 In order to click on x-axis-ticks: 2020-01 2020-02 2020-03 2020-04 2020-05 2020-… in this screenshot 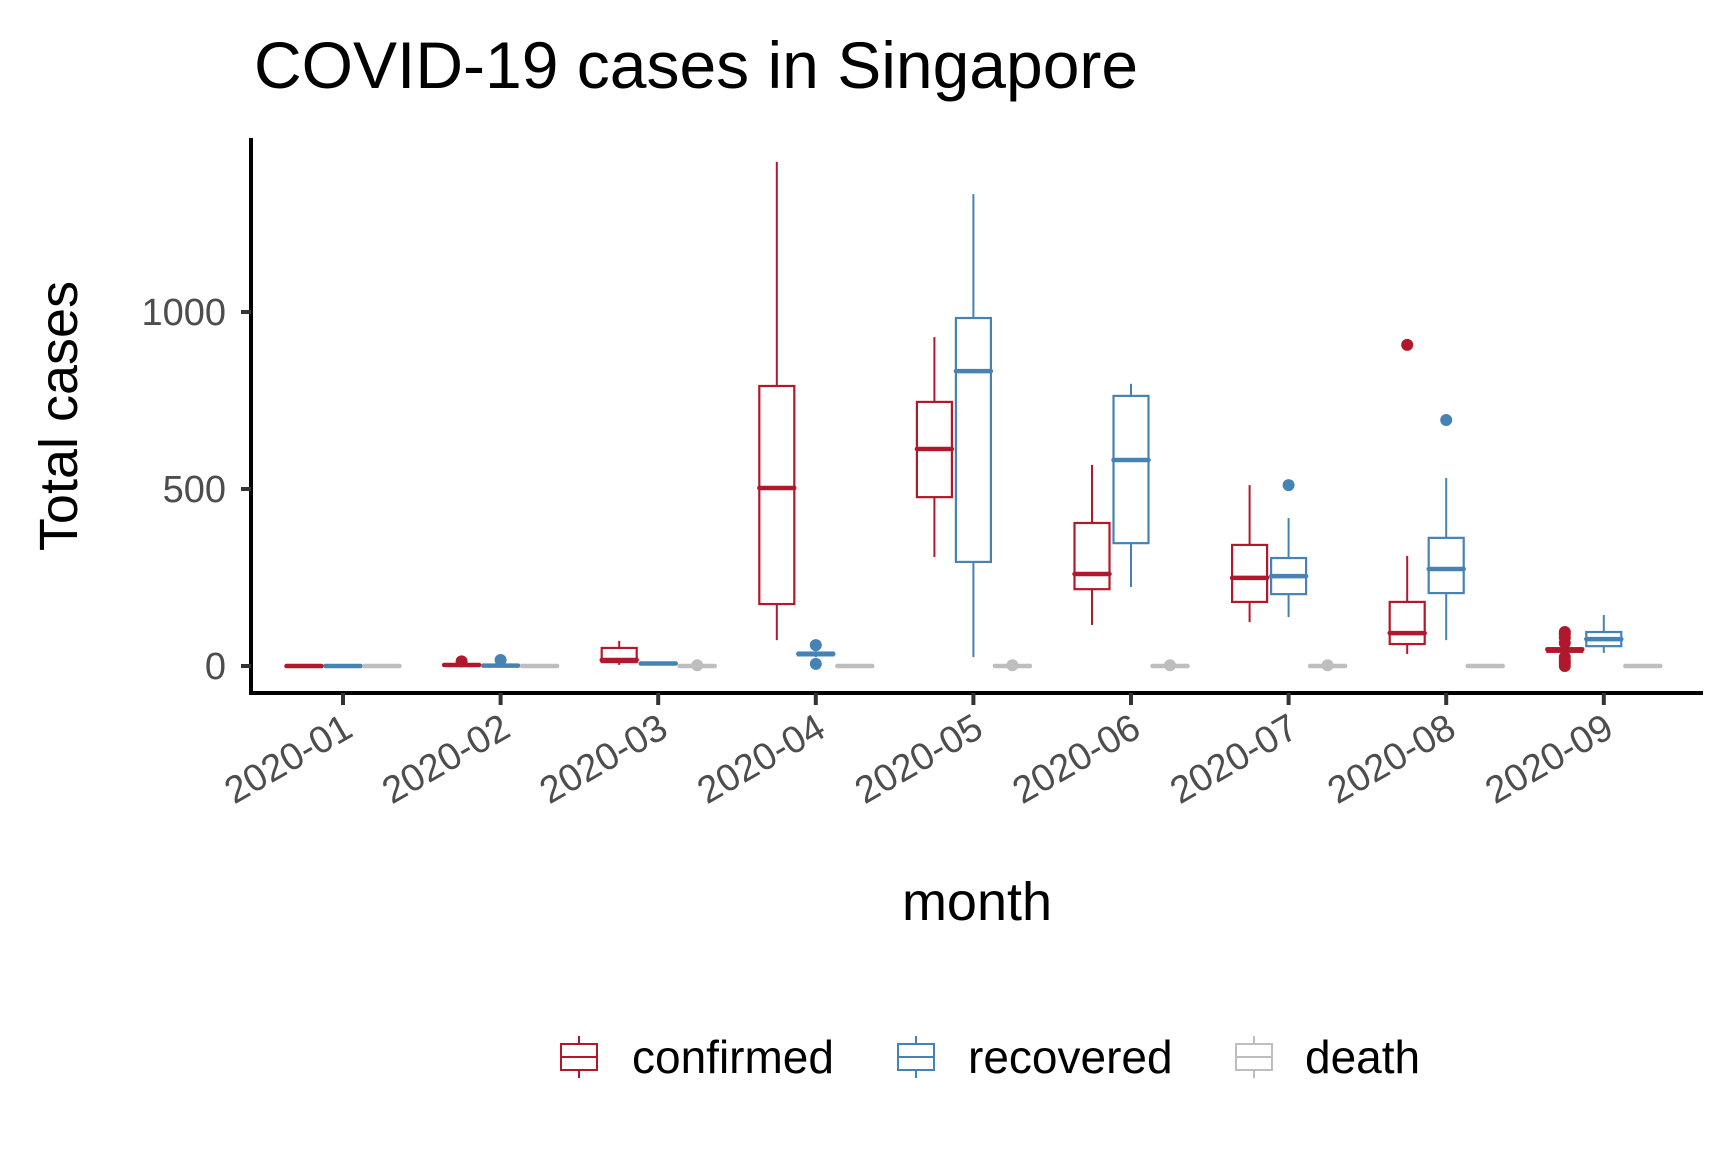, I will do `click(919, 753)`.